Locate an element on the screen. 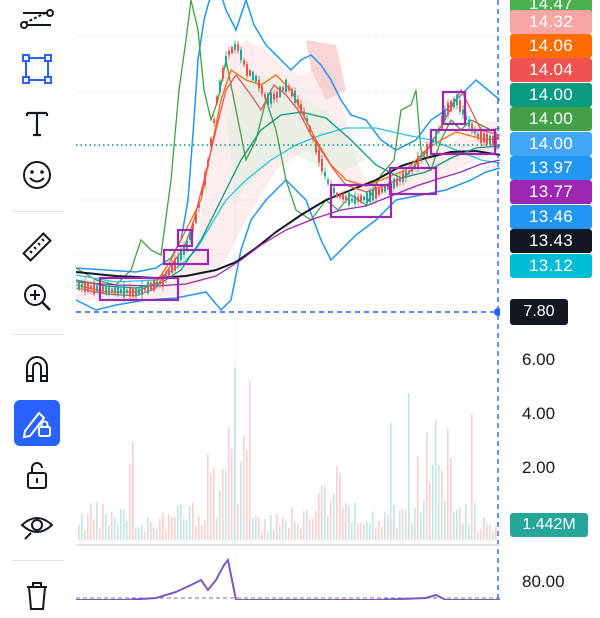  magnet-icon is located at coordinates (37, 369).